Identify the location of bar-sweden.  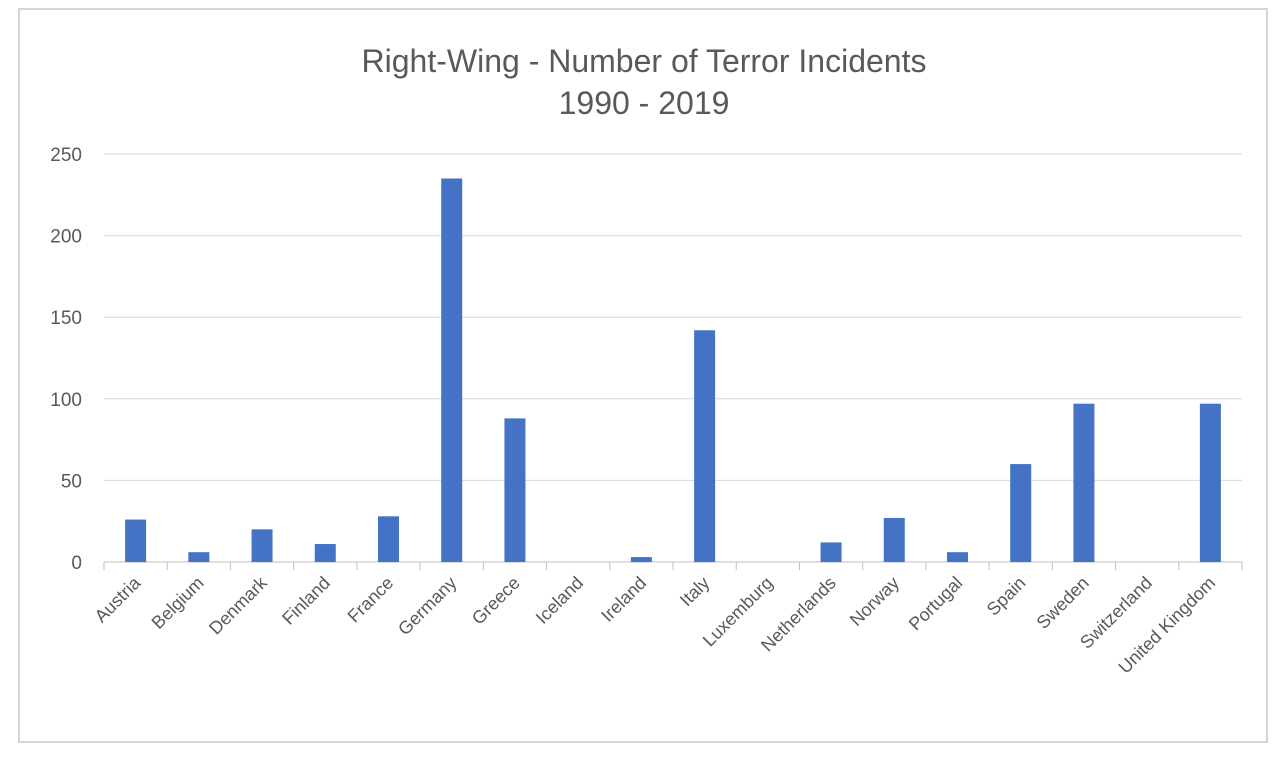
(1084, 482).